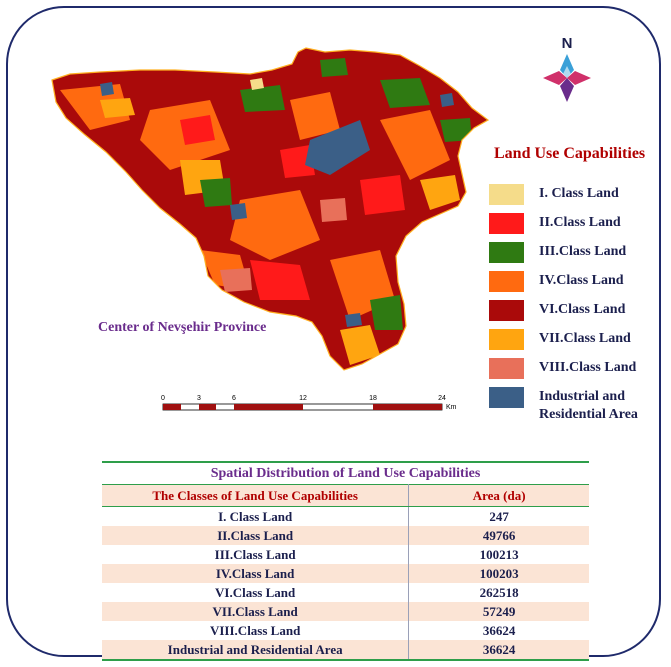 This screenshot has width=671, height=667. I want to click on table-cell-class: IV.Class Land, so click(256, 573).